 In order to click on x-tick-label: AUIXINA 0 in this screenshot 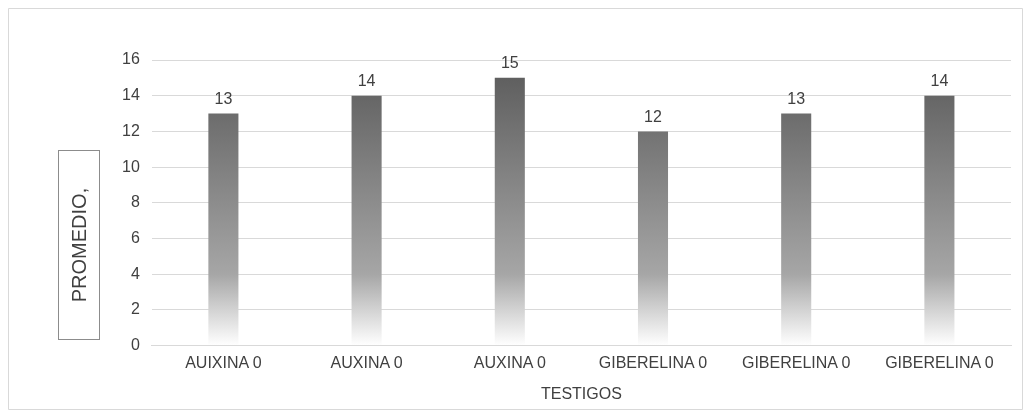, I will do `click(223, 362)`.